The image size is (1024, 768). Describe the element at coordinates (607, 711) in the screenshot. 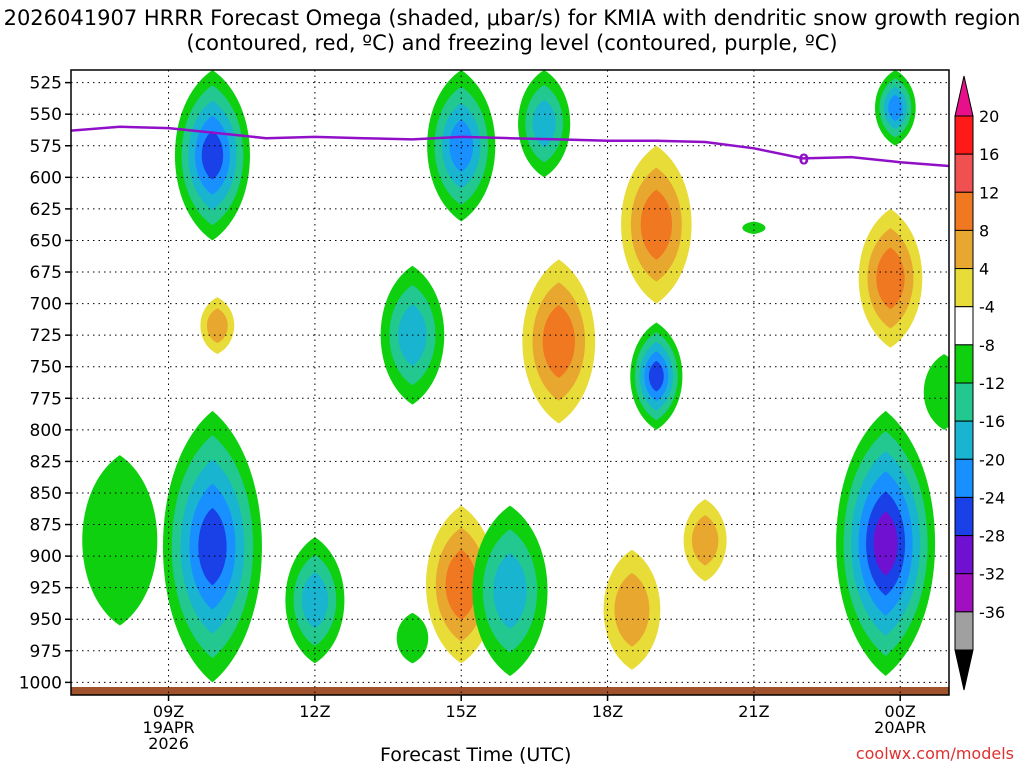

I see `x-tick-label: 18Z` at that location.